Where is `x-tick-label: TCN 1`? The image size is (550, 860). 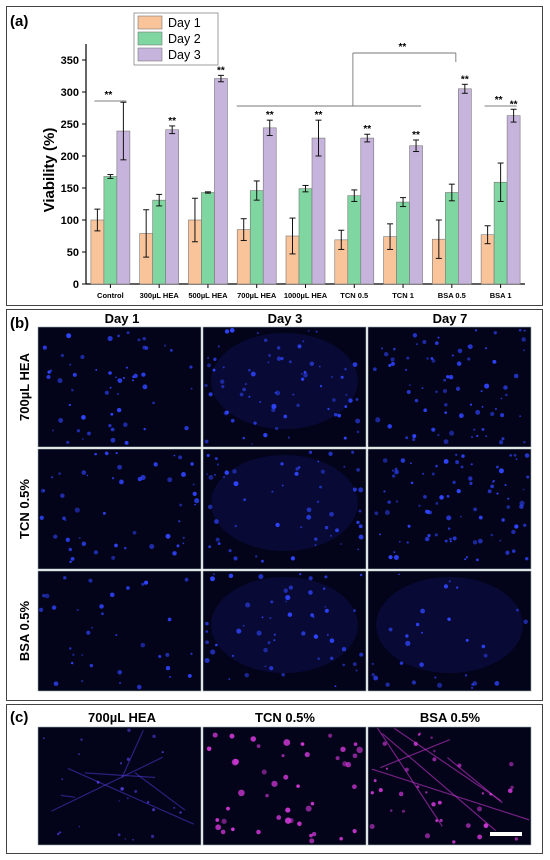
x-tick-label: TCN 1 is located at coordinates (403, 295).